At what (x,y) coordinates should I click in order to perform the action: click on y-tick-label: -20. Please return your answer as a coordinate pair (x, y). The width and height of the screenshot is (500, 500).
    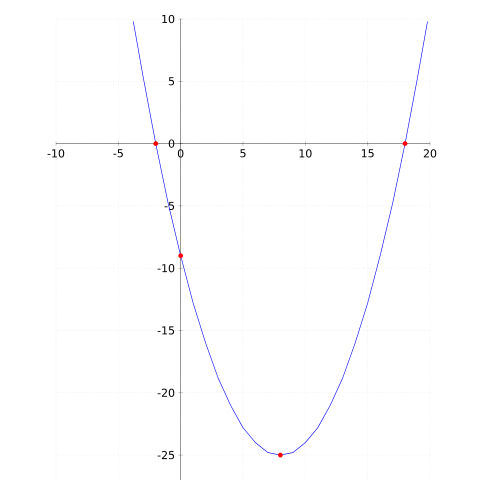
    Looking at the image, I should click on (166, 392).